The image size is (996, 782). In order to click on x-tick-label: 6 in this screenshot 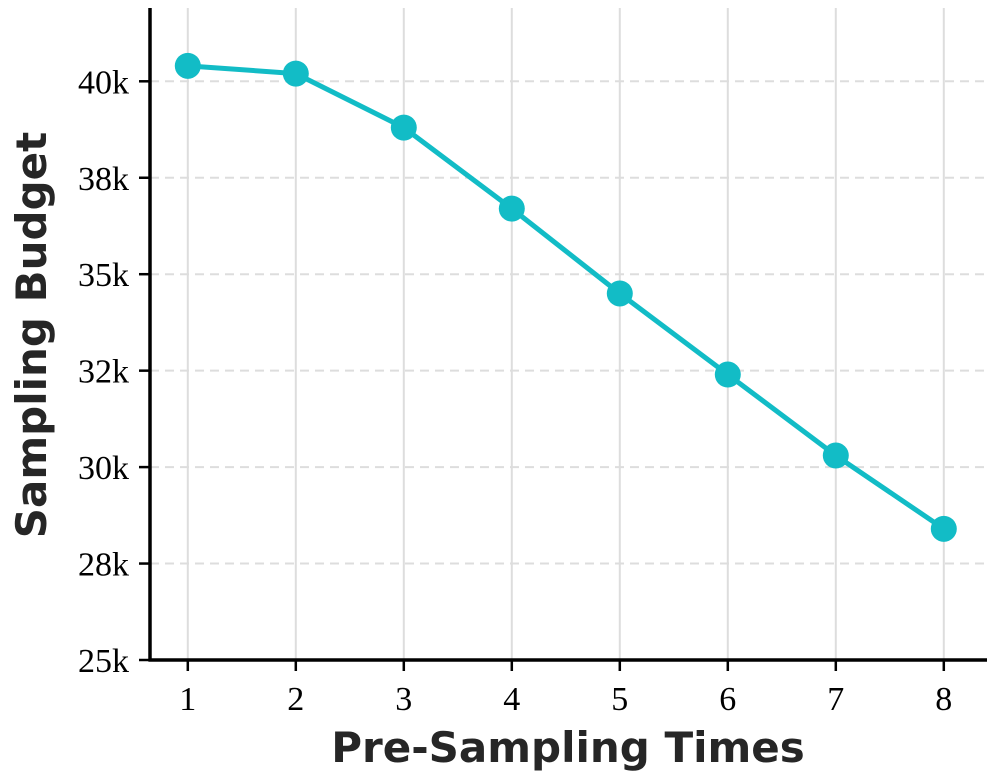, I will do `click(727, 699)`.